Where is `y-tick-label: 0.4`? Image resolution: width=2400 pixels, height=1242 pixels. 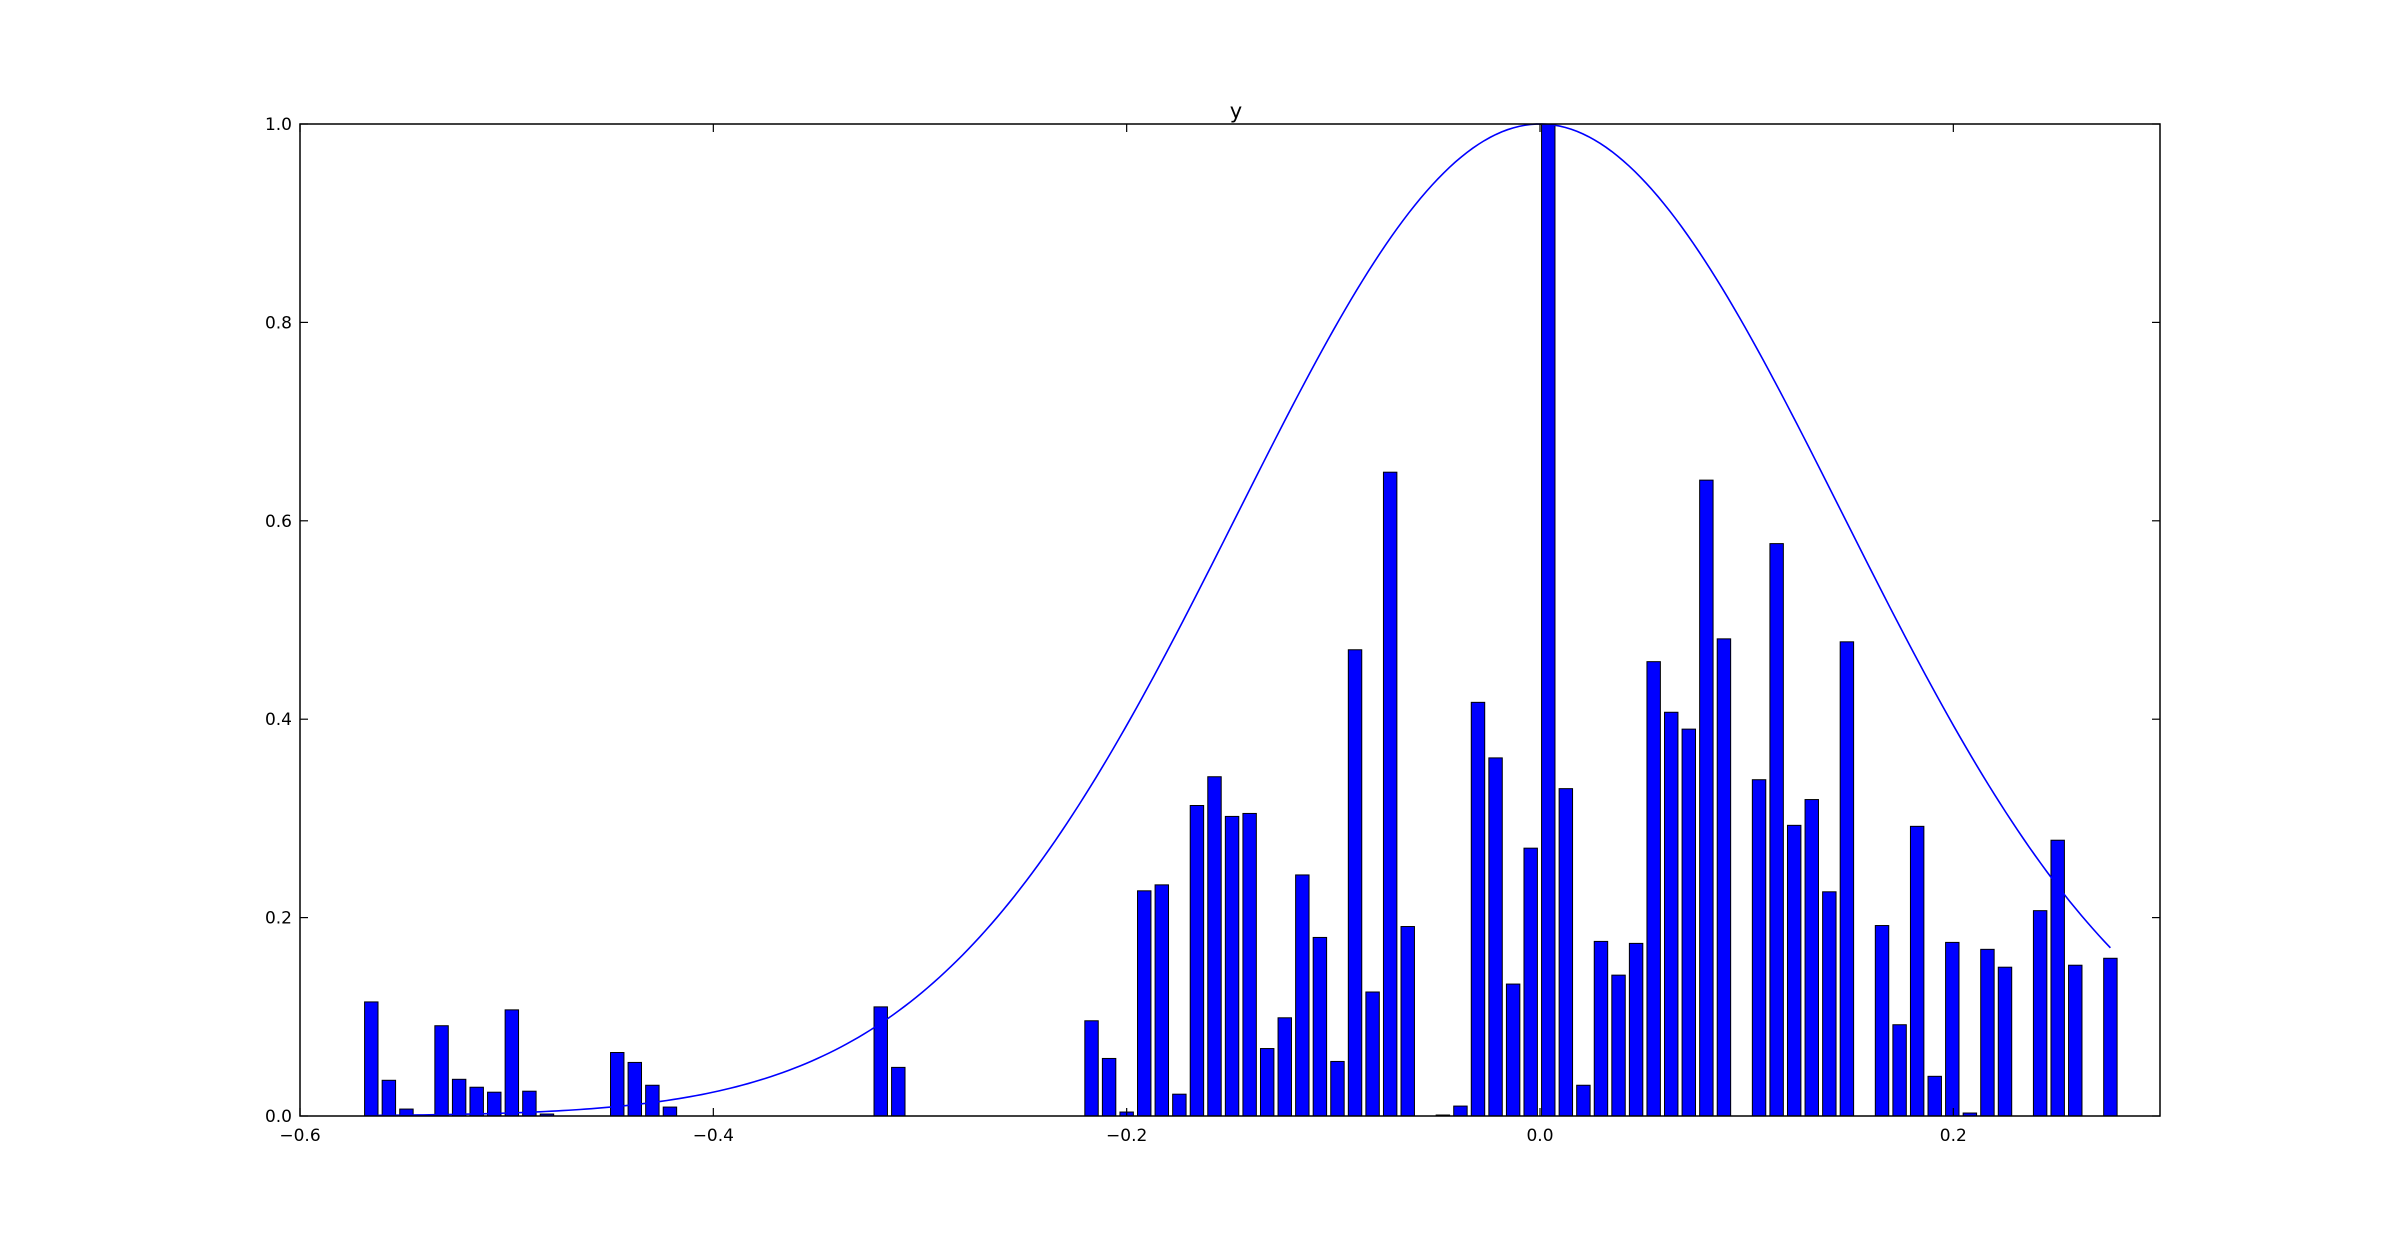
y-tick-label: 0.4 is located at coordinates (278, 720).